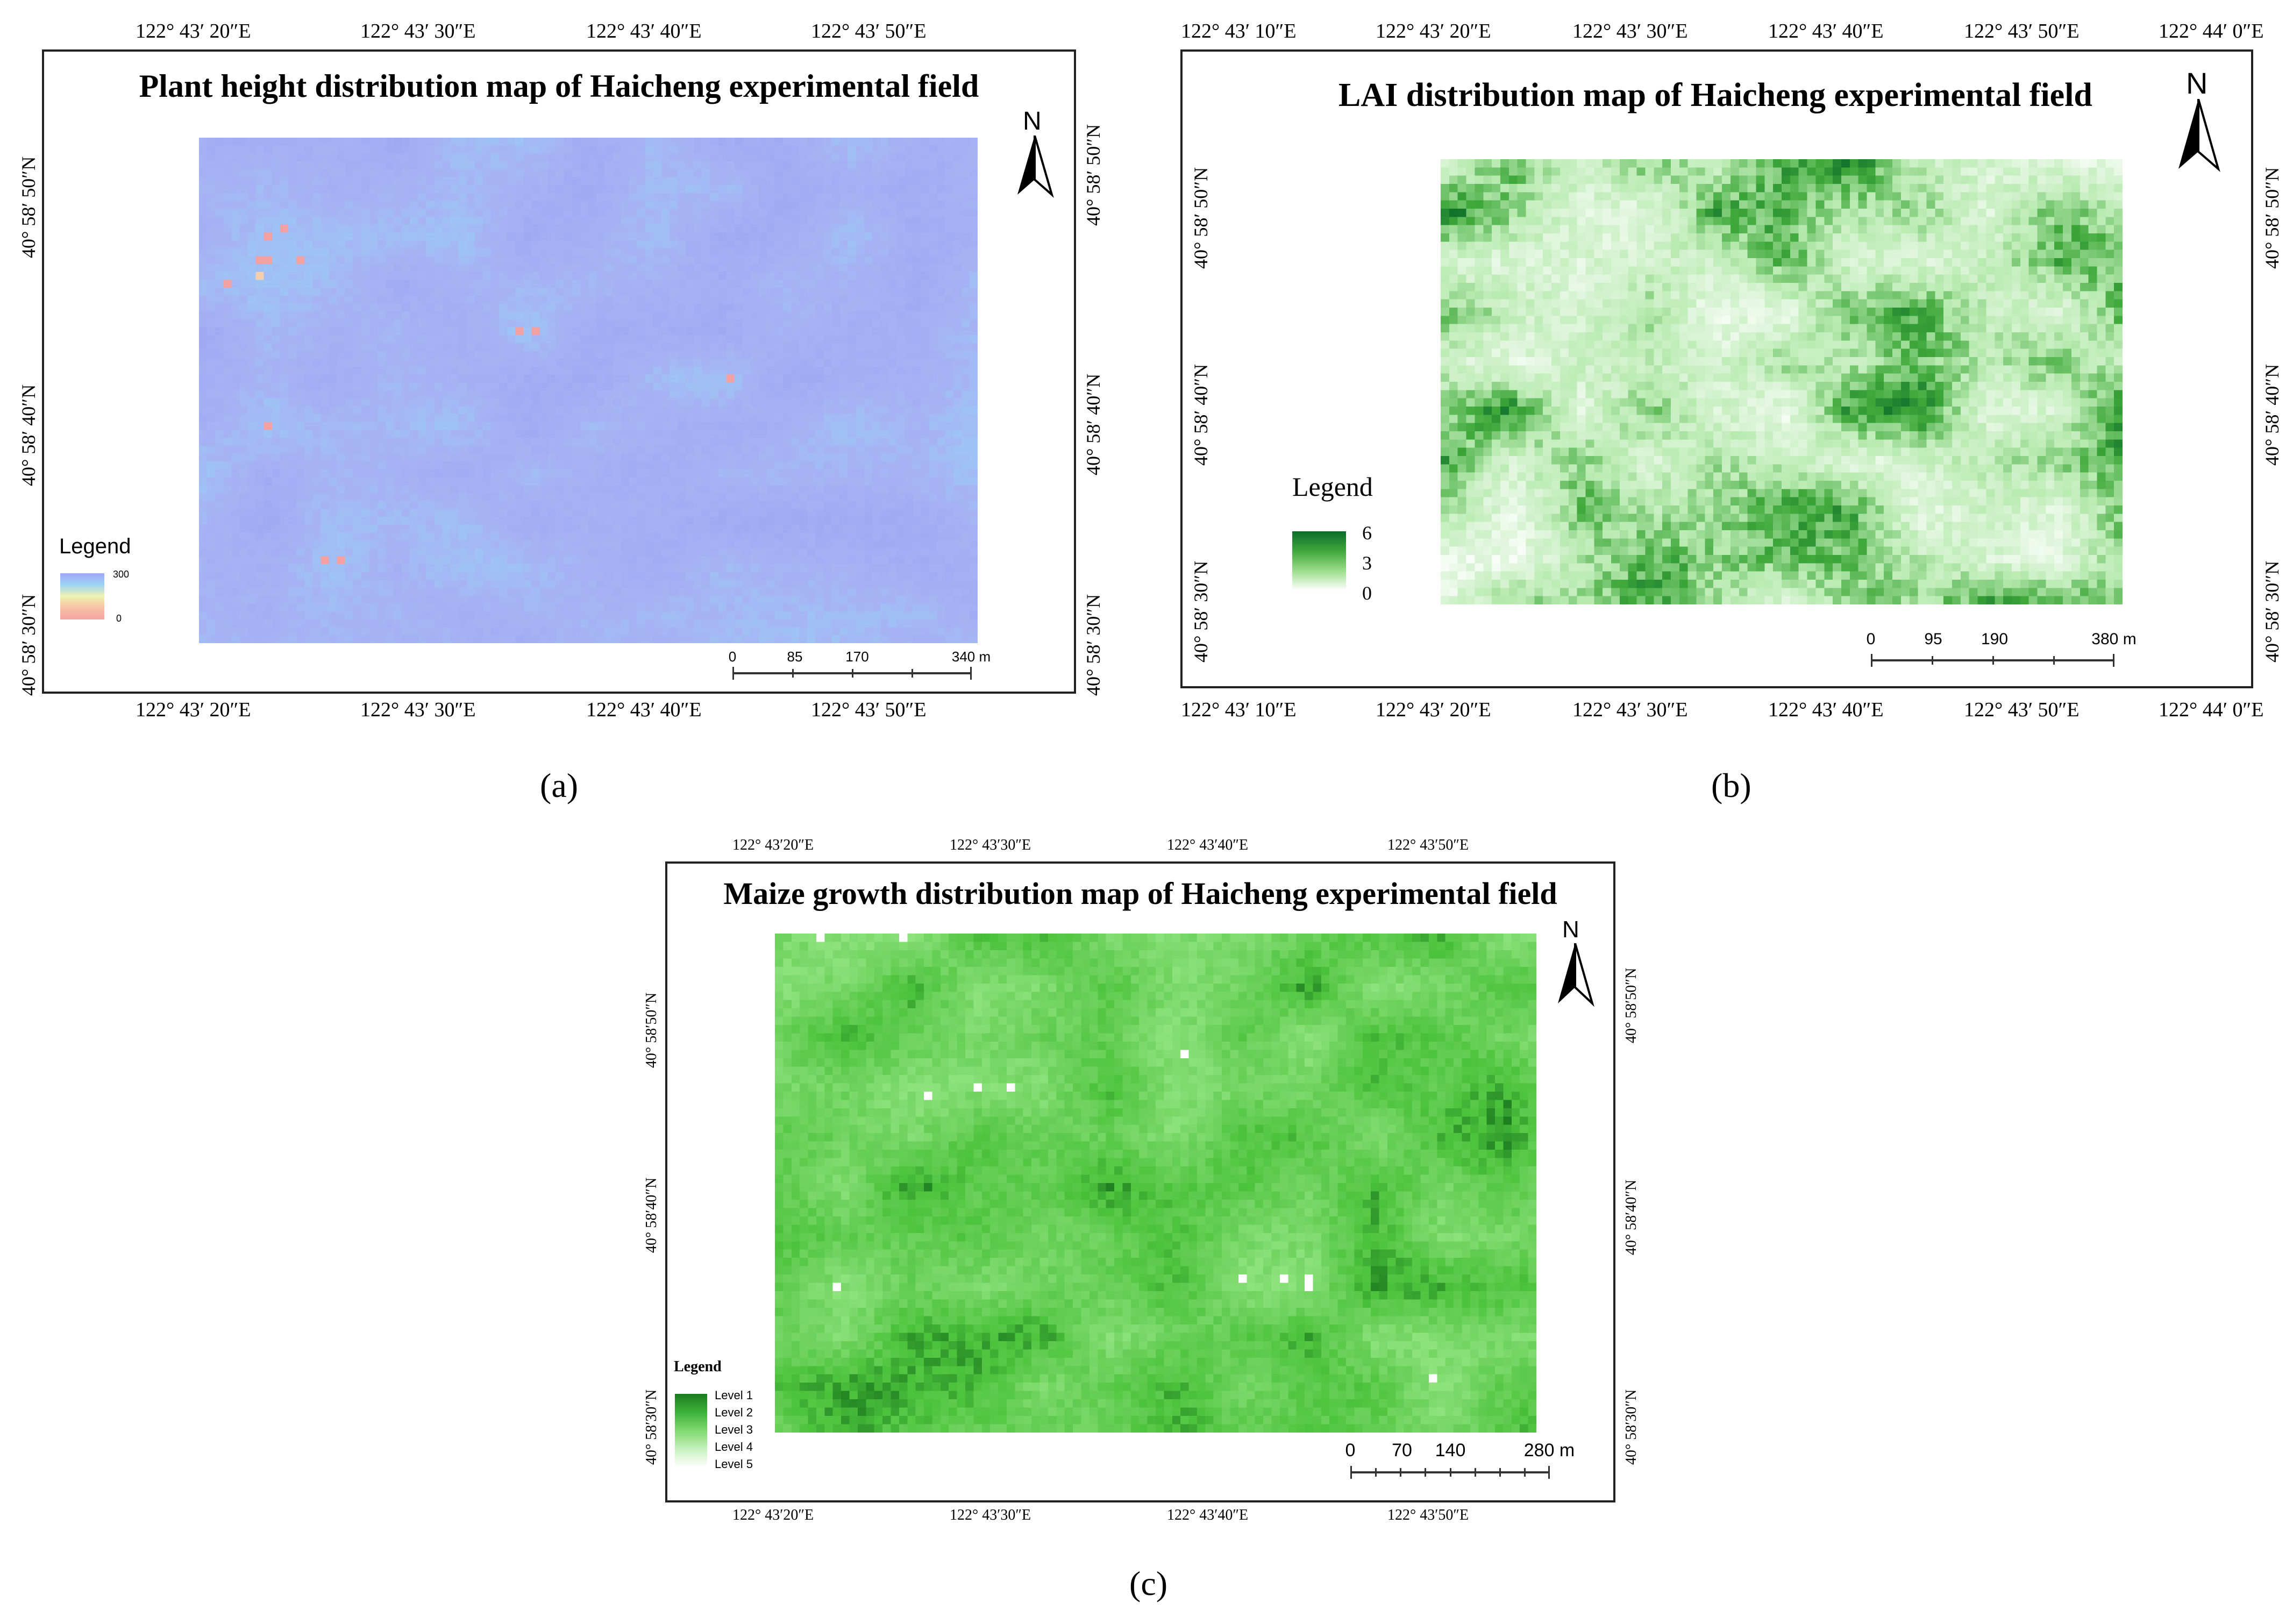 The width and height of the screenshot is (2293, 1624). What do you see at coordinates (860, 667) in the screenshot?
I see `scale-bar: 0 85 170 340 m` at bounding box center [860, 667].